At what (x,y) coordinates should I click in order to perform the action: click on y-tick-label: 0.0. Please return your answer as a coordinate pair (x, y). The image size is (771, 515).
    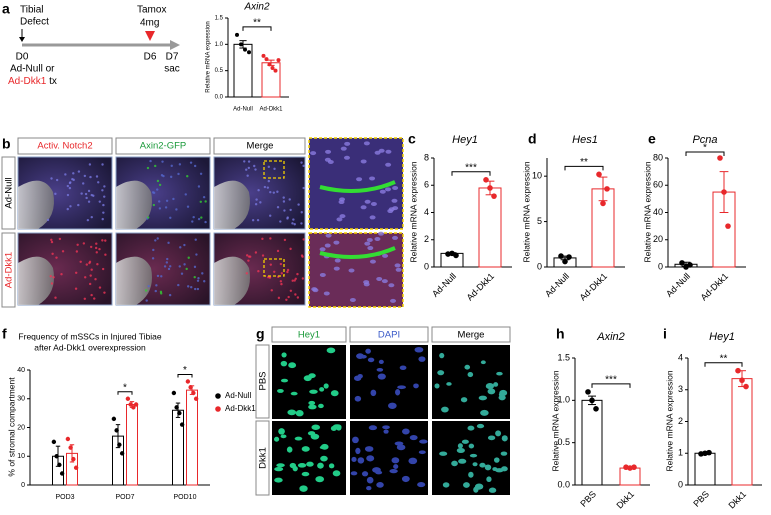
    Looking at the image, I should click on (219, 98).